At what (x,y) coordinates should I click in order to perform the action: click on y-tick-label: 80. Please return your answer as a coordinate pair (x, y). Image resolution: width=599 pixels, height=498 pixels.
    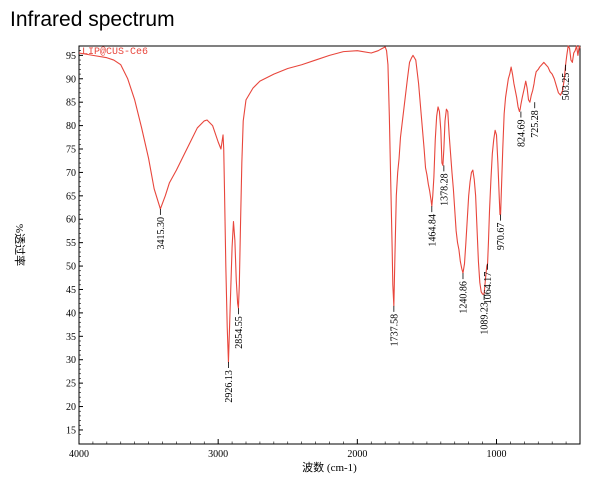
    Looking at the image, I should click on (71, 126).